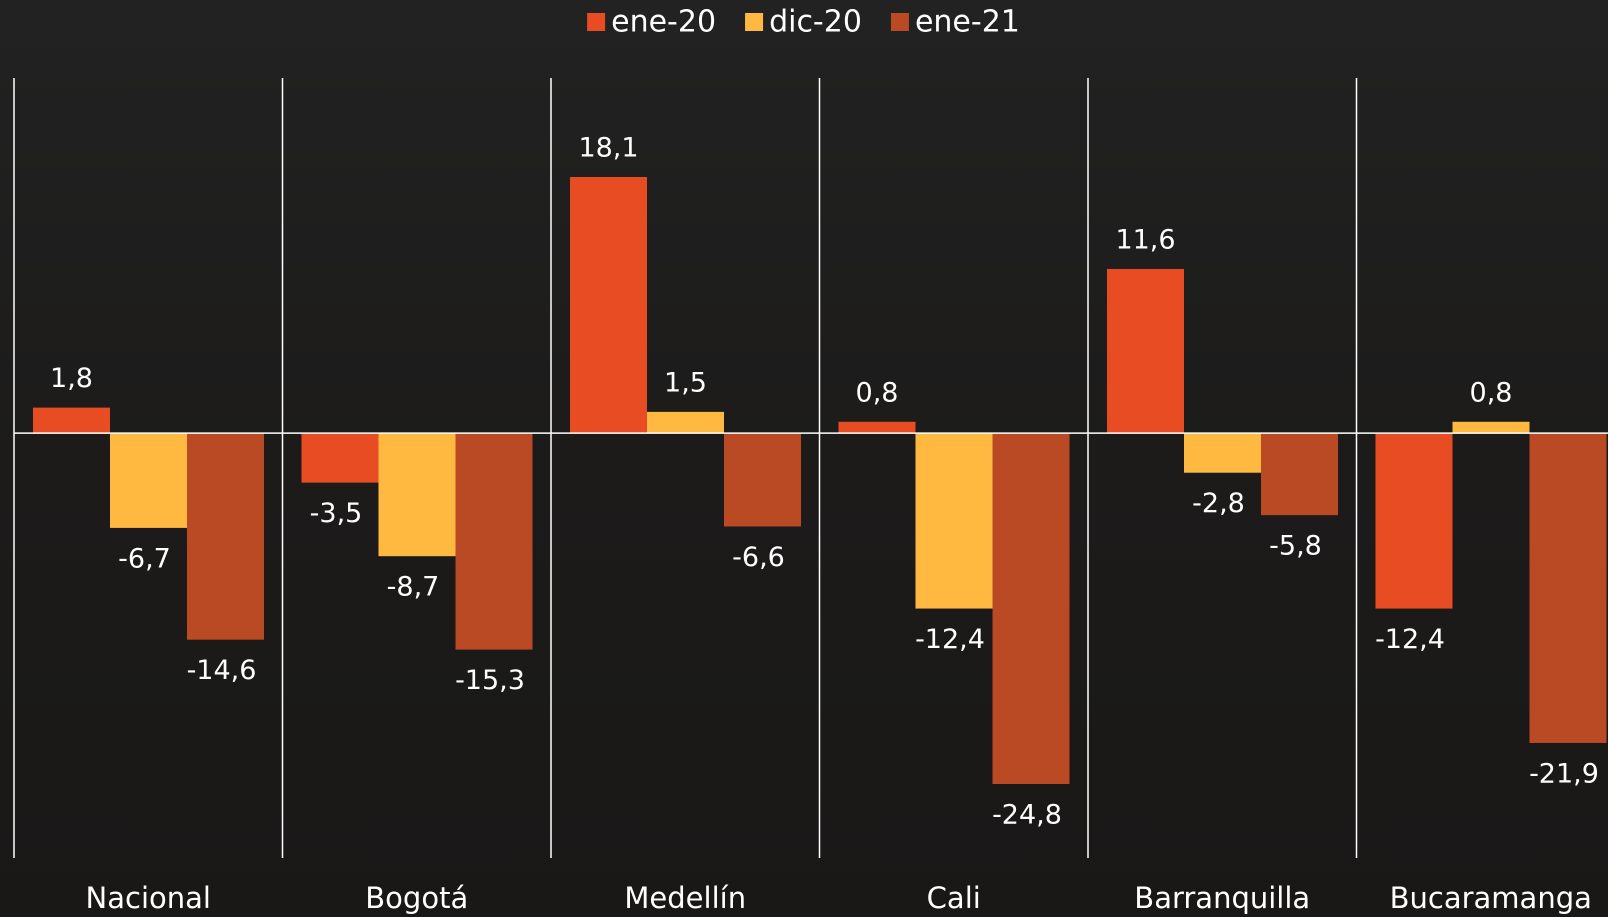 This screenshot has height=917, width=1608. What do you see at coordinates (758, 557) in the screenshot?
I see `value-label: -6,6` at bounding box center [758, 557].